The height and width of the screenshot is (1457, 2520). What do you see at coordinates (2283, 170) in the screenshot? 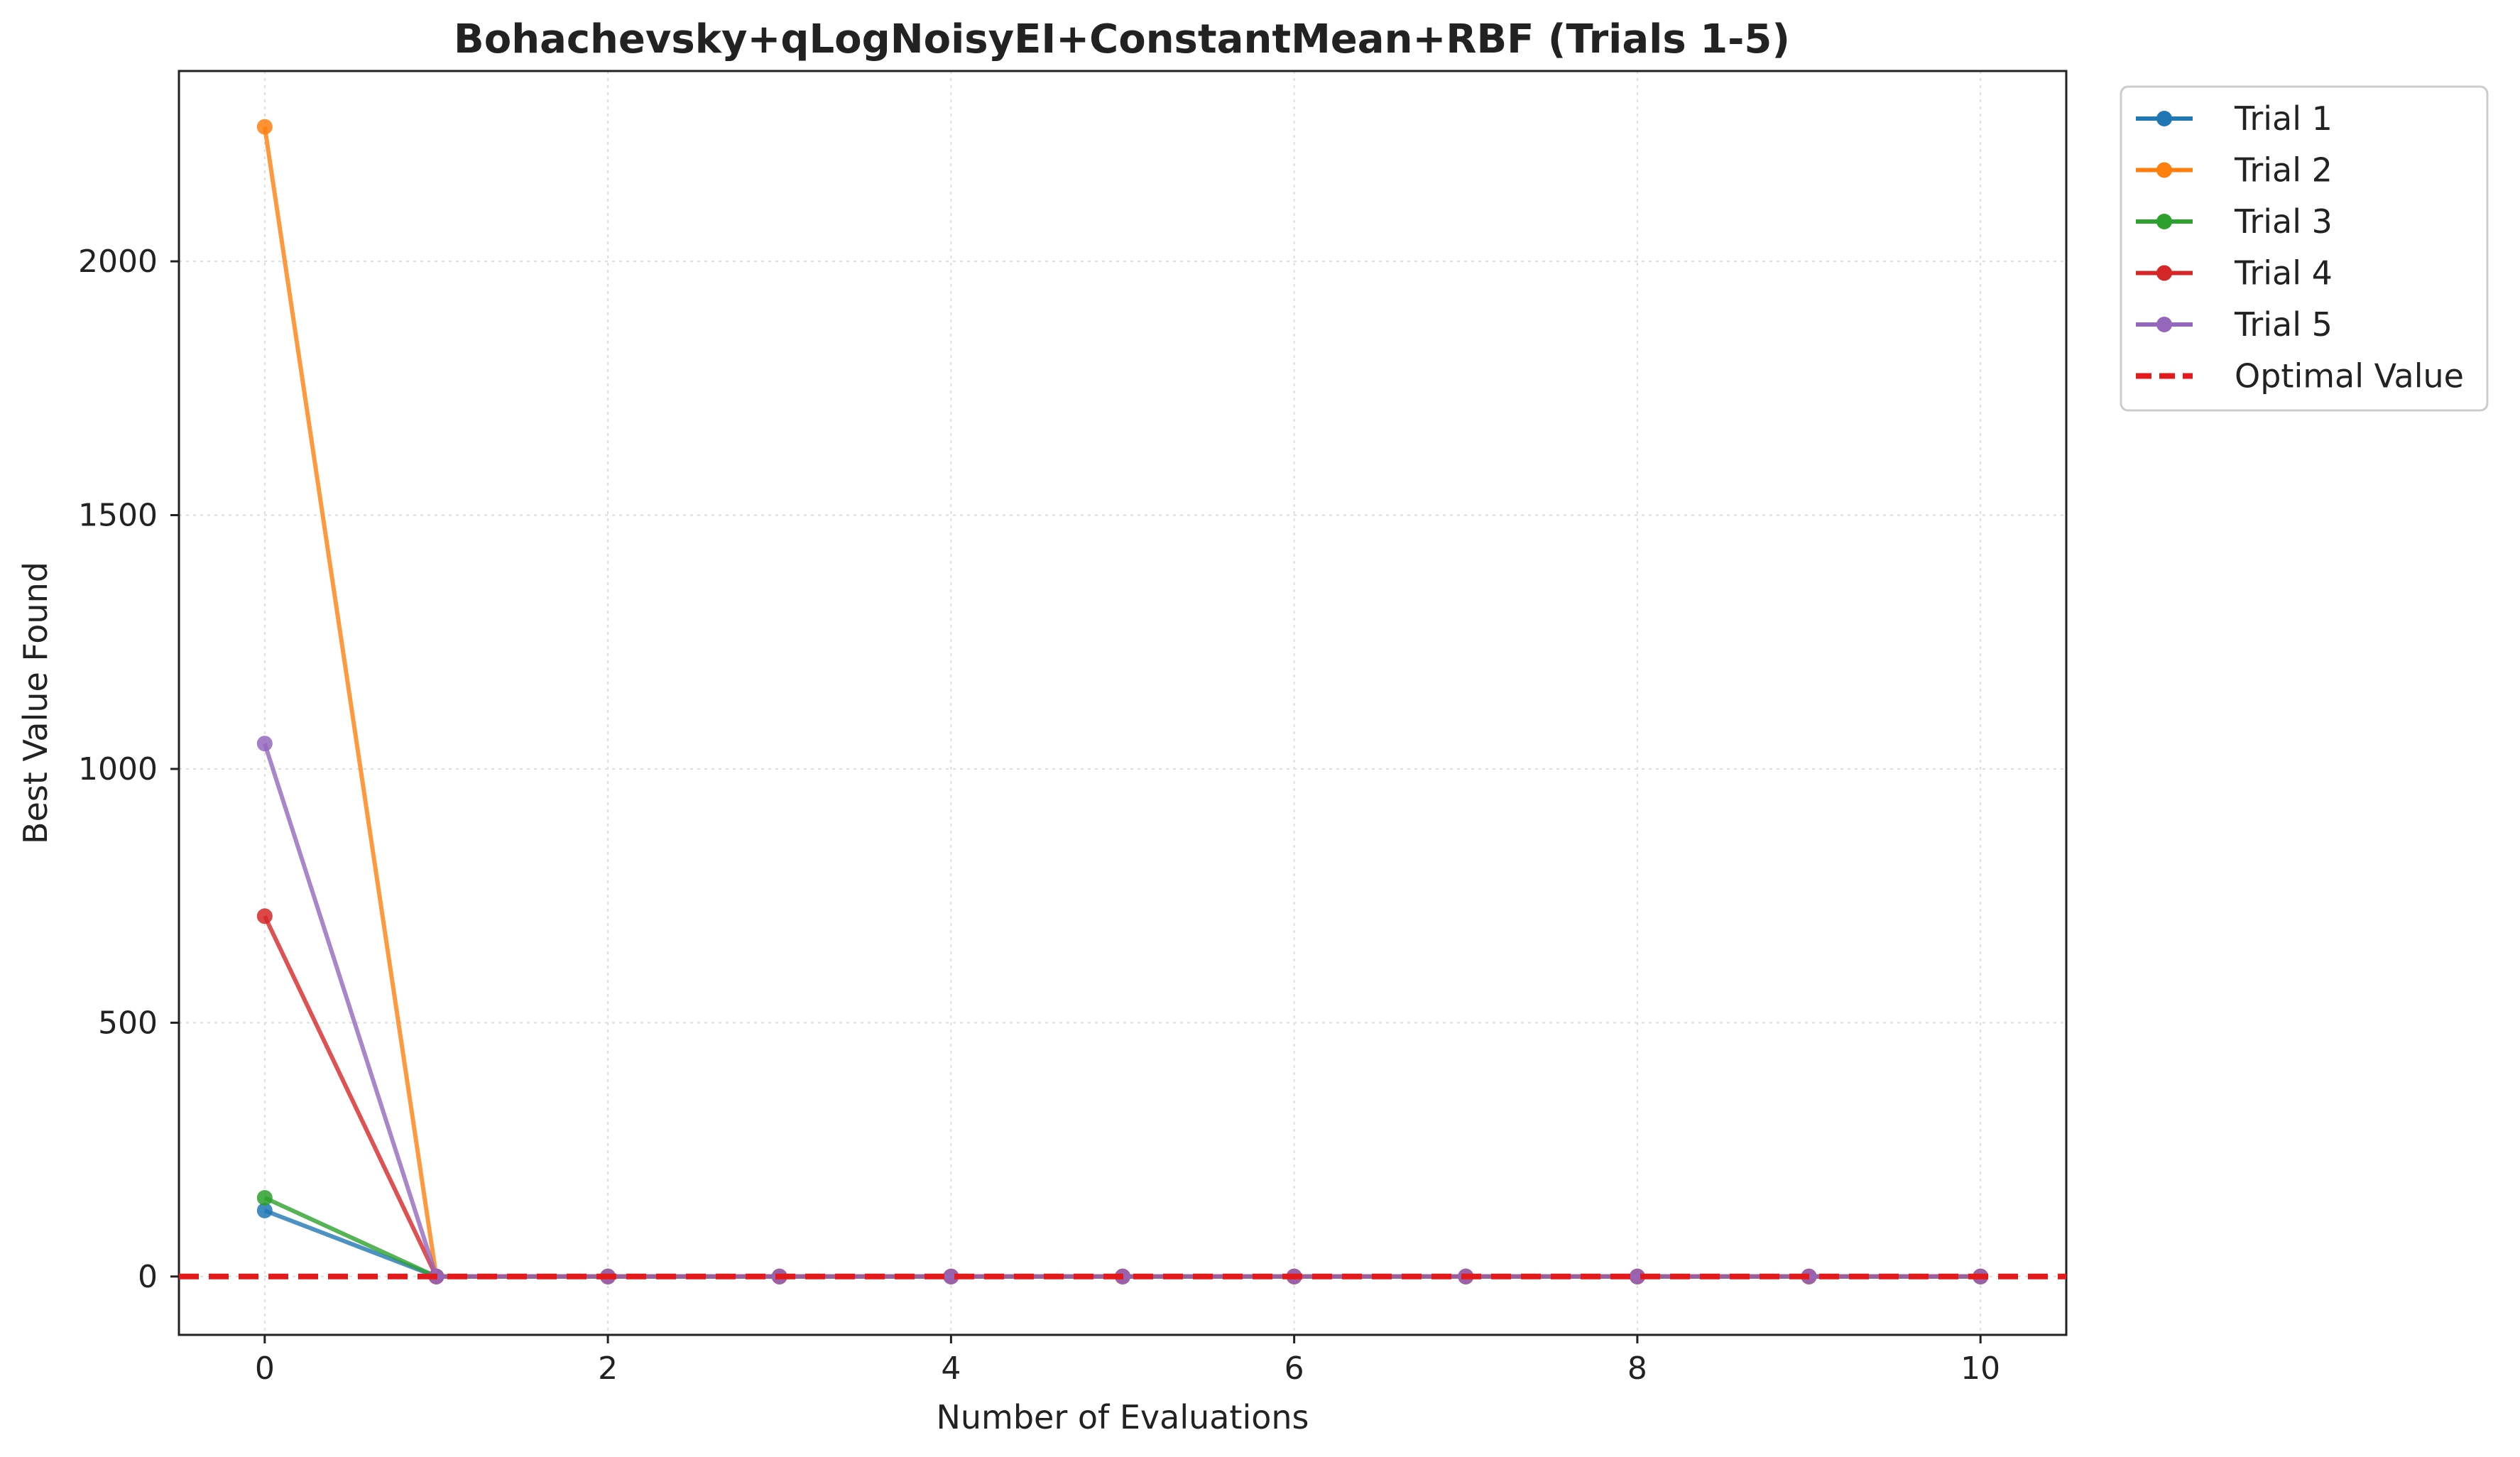
I see `legend-label-trial-2: Trial 2` at bounding box center [2283, 170].